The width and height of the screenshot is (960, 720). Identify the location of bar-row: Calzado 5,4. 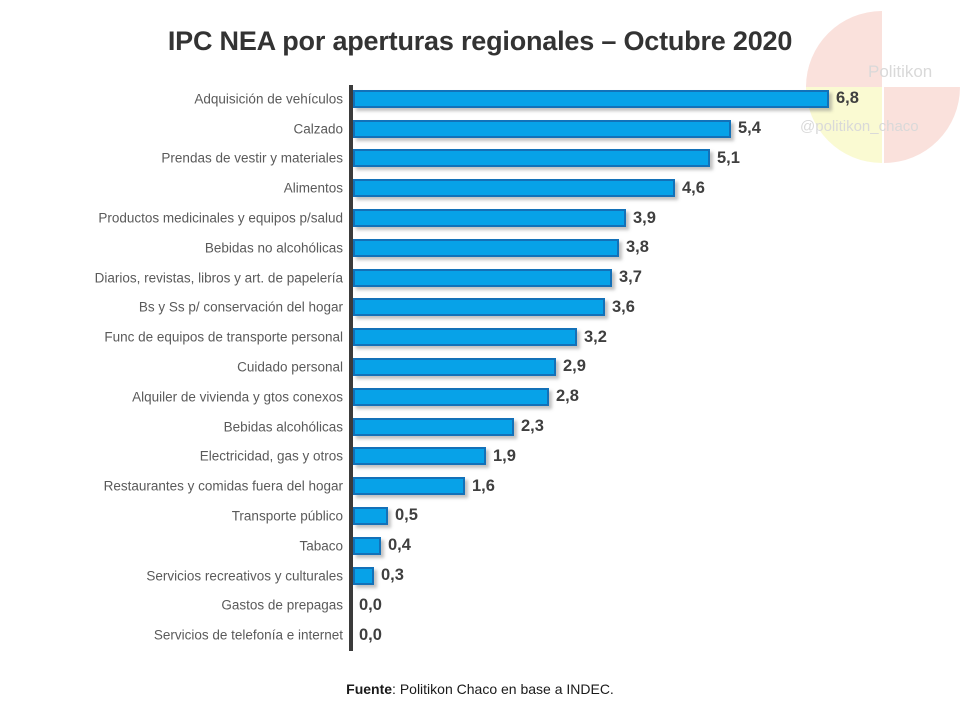
(480, 129).